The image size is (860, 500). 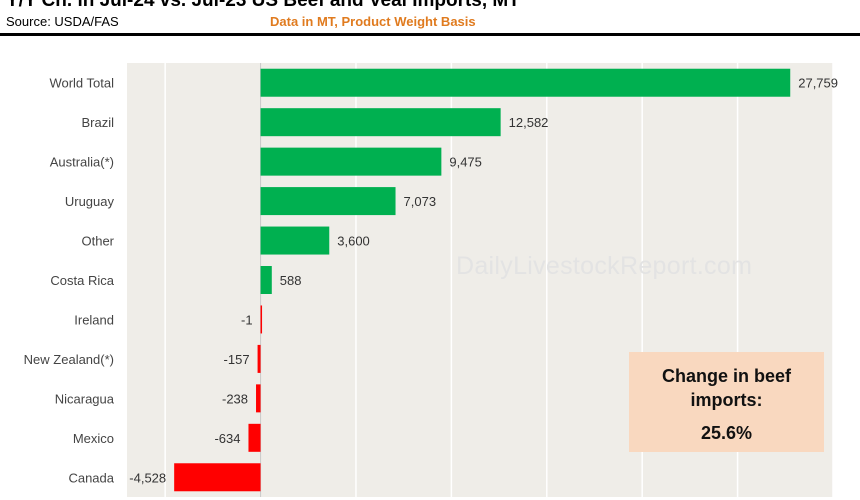 I want to click on category-label: Nicaragua, so click(x=85, y=398).